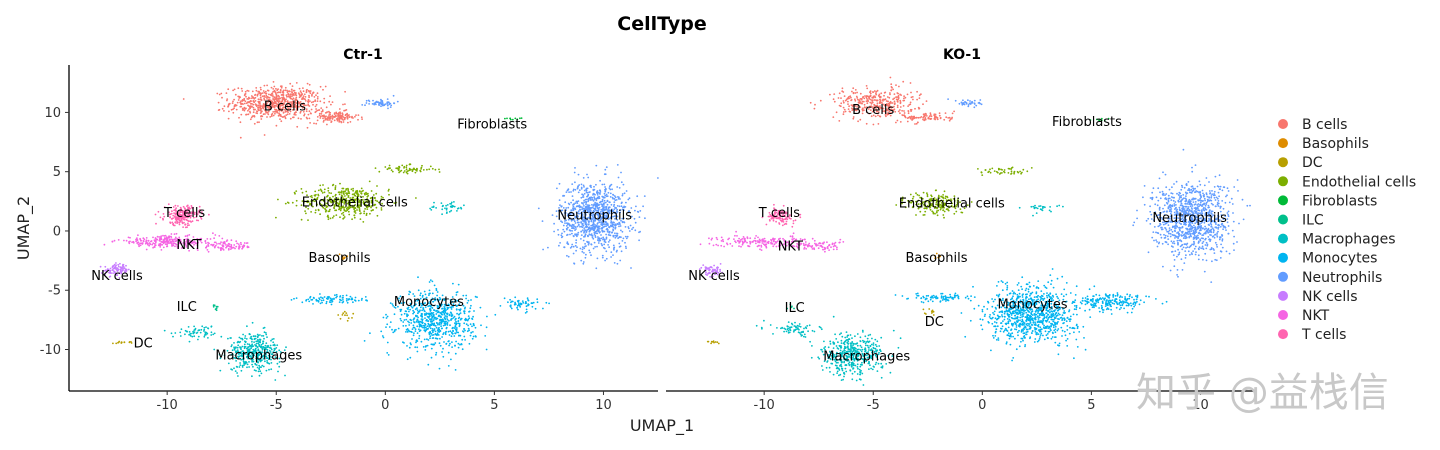 This screenshot has height=450, width=1440. What do you see at coordinates (507, 118) in the screenshot?
I see `point-fibroblasts` at bounding box center [507, 118].